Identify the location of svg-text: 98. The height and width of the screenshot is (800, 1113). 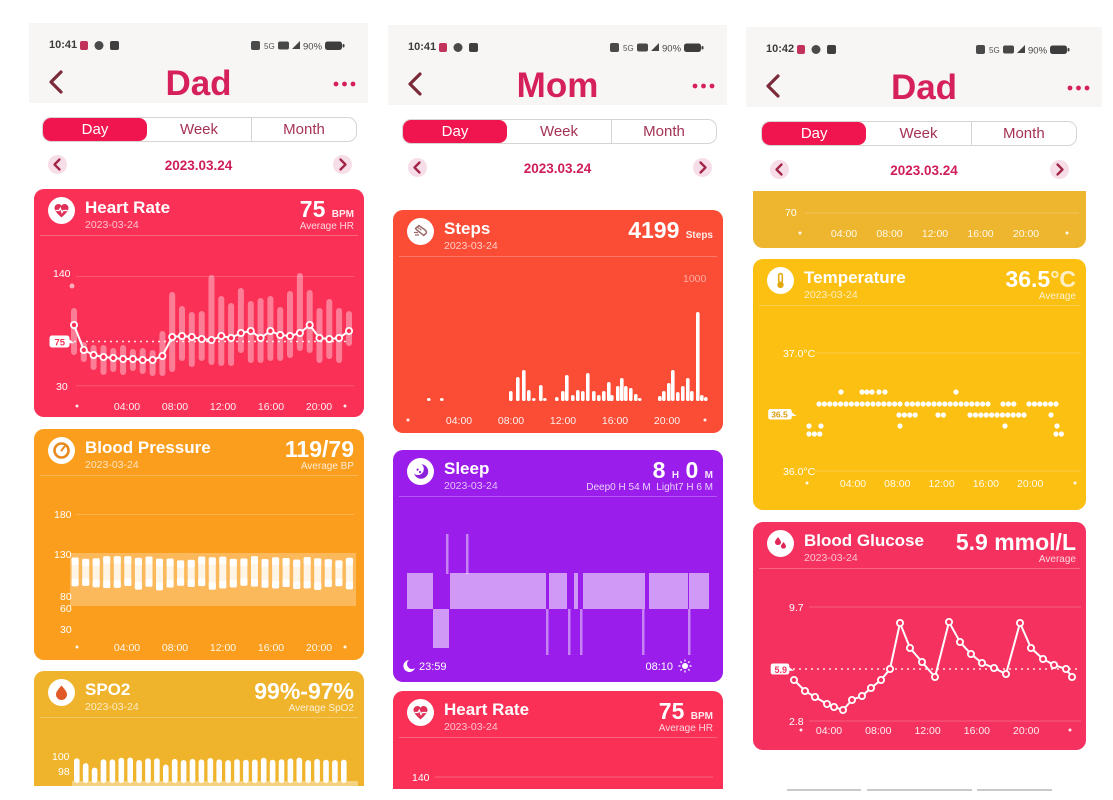
(64, 772).